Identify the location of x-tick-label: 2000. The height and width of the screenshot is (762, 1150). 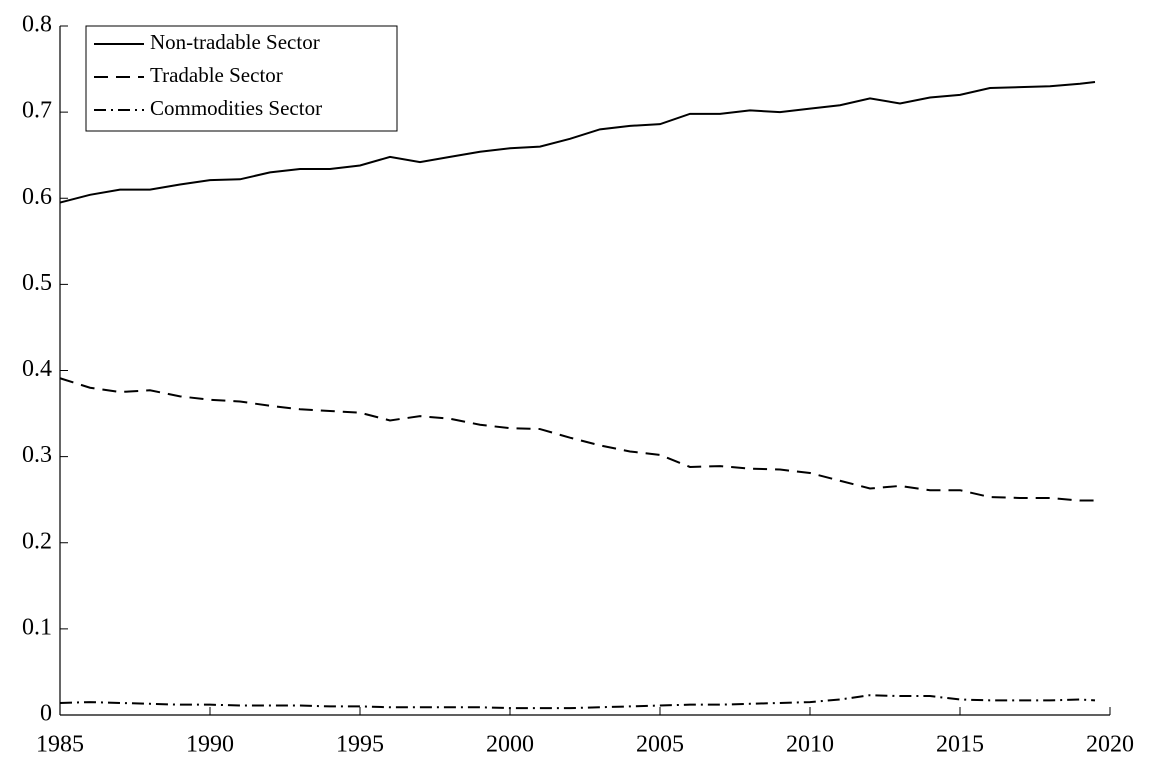
(510, 745).